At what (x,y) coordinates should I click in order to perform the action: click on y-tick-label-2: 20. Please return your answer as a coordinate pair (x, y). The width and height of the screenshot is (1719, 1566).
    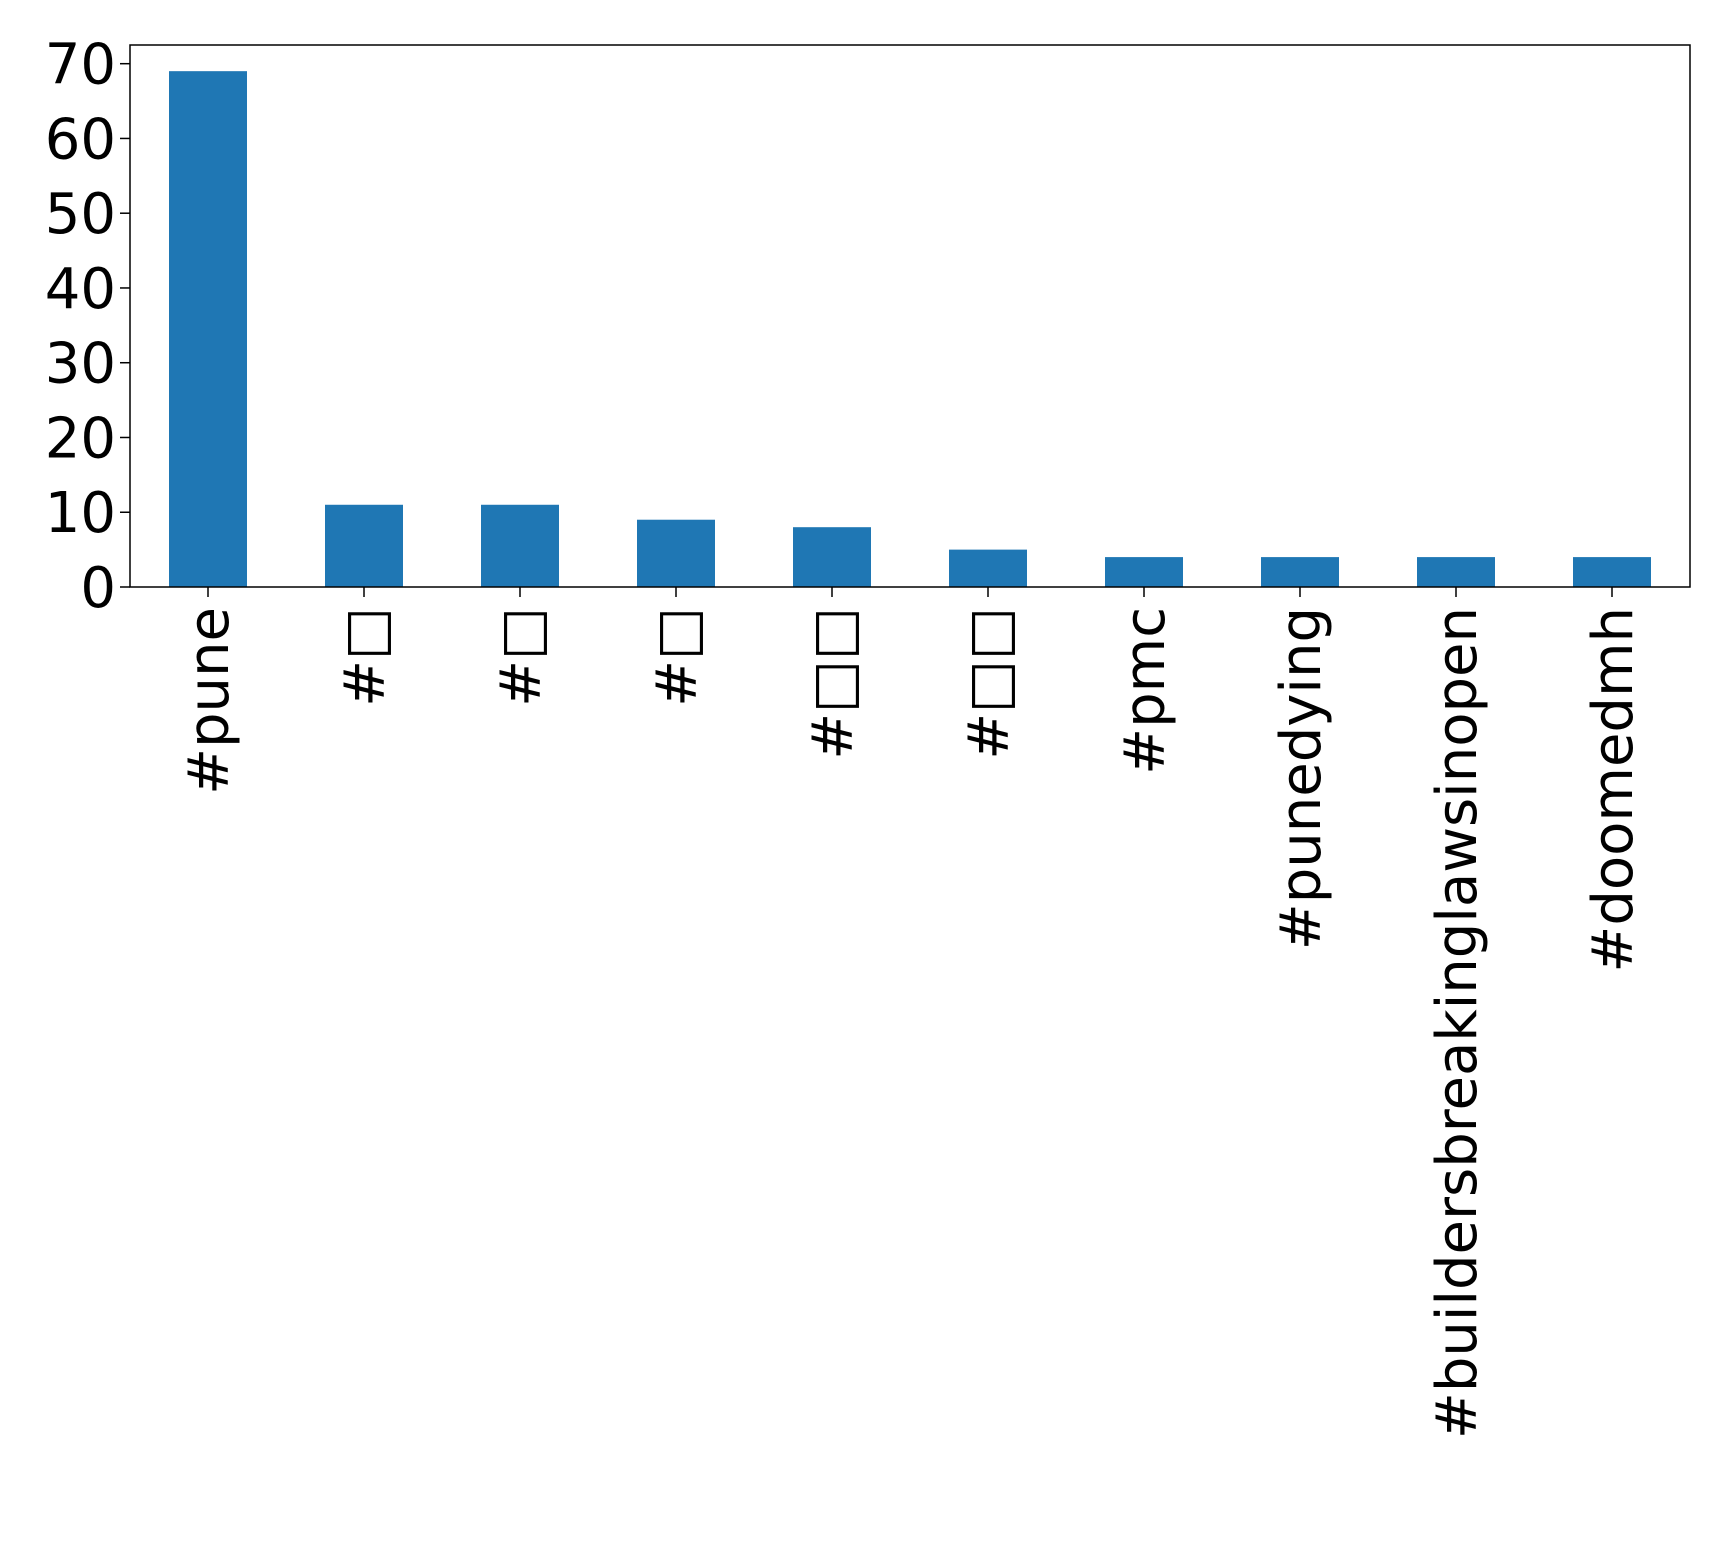
    Looking at the image, I should click on (80, 438).